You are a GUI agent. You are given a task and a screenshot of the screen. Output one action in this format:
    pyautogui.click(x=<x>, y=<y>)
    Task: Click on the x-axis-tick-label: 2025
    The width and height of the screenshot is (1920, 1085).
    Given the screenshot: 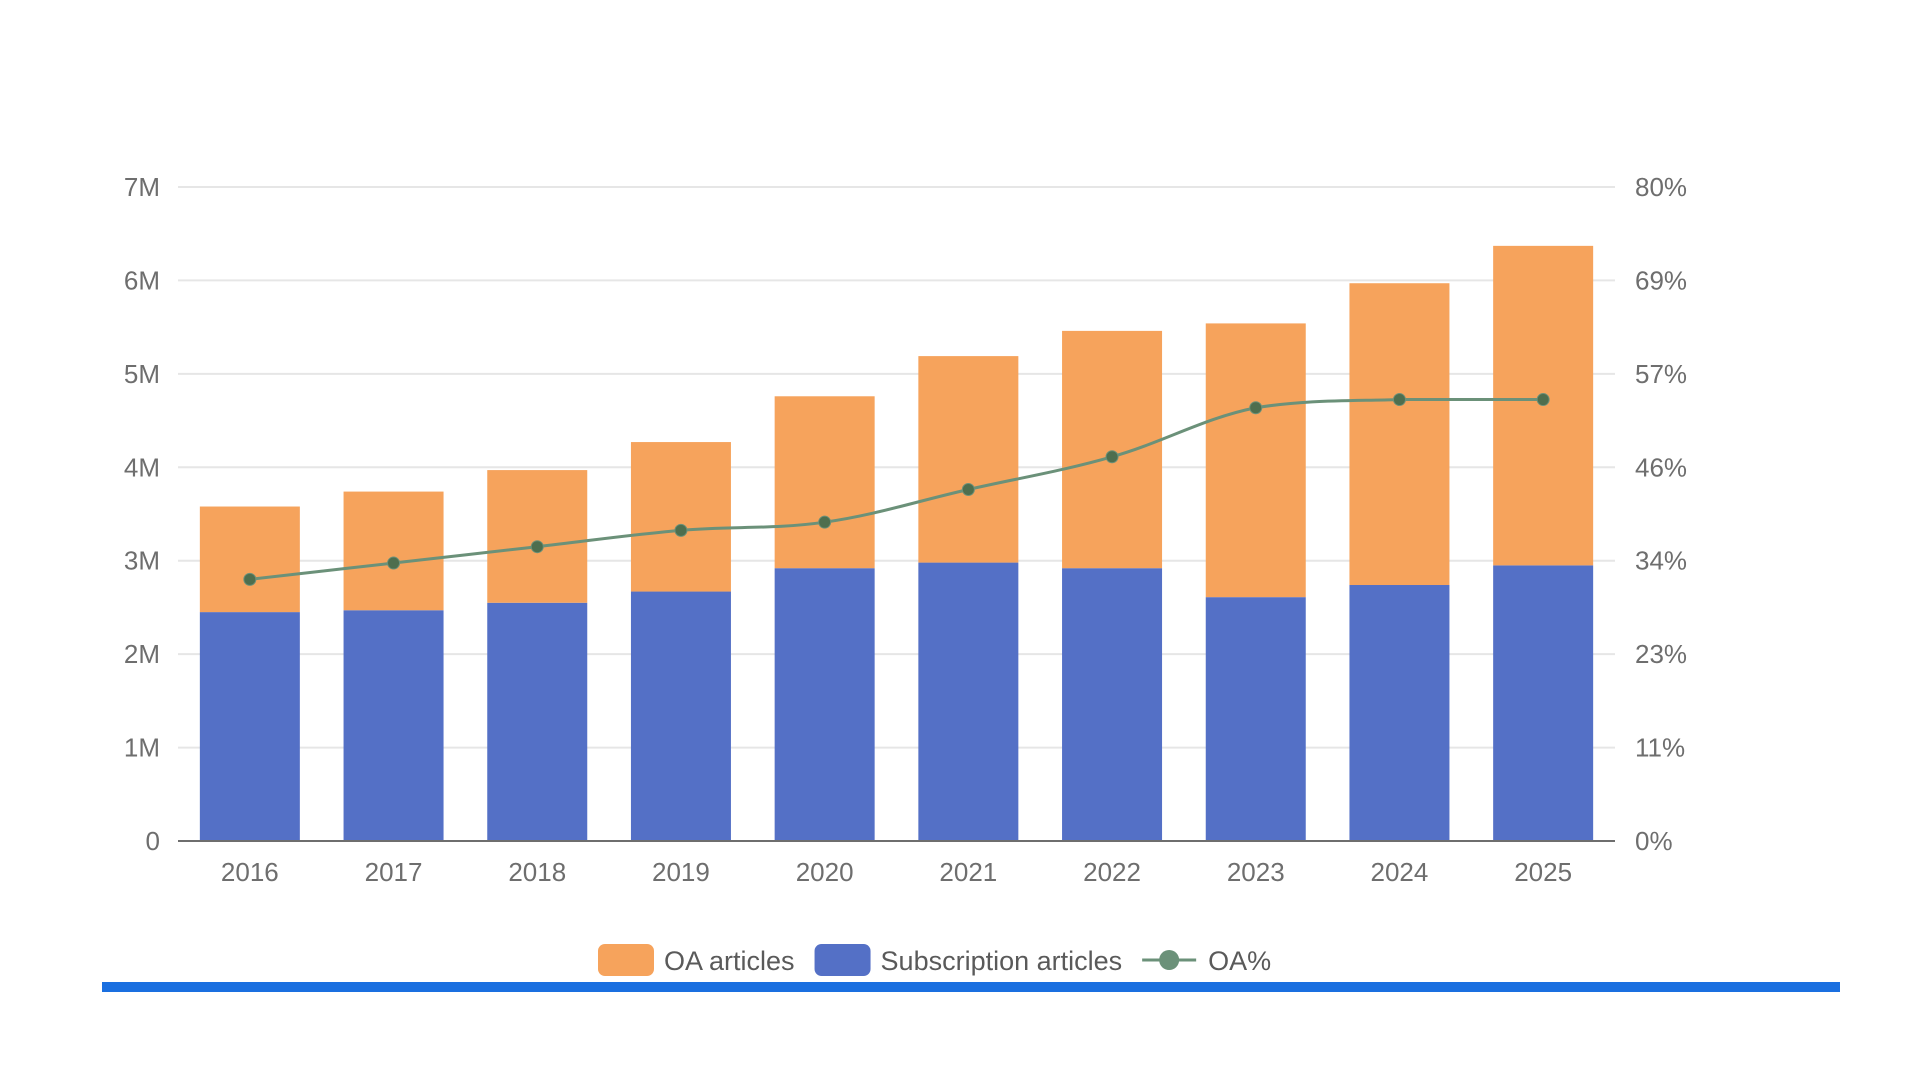 What is the action you would take?
    pyautogui.click(x=1543, y=872)
    